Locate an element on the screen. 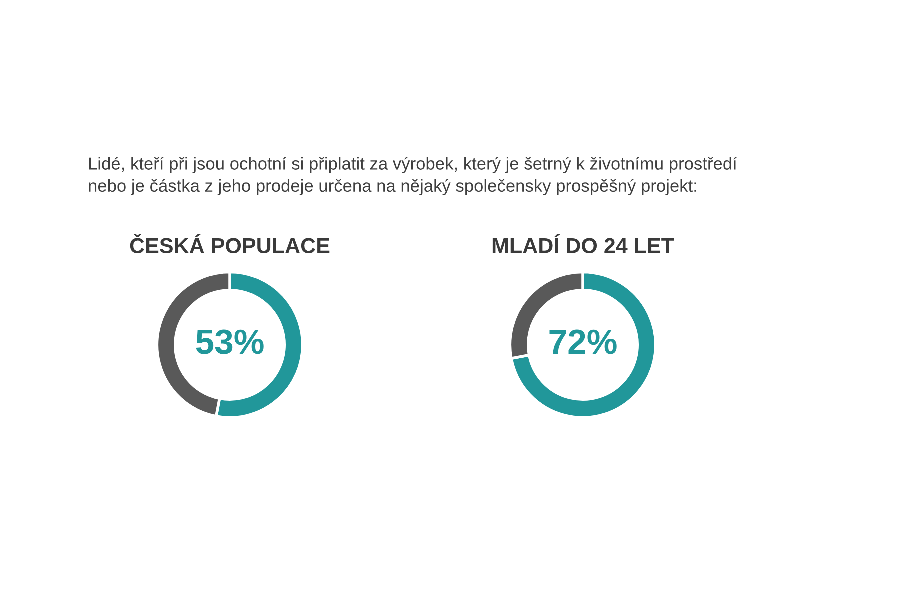 The height and width of the screenshot is (600, 900). data-label: 53% is located at coordinates (230, 342).